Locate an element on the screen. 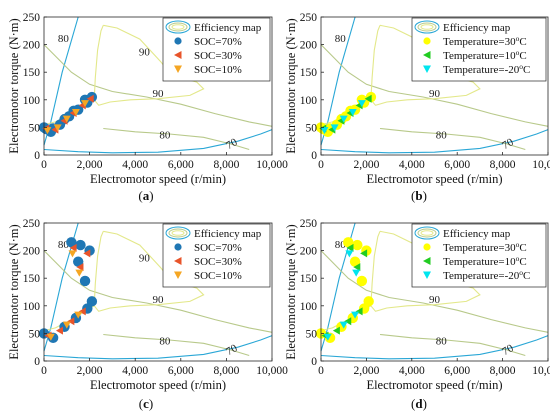 Image resolution: width=550 pixels, height=417 pixels. x-tick-label: 0 is located at coordinates (44, 165).